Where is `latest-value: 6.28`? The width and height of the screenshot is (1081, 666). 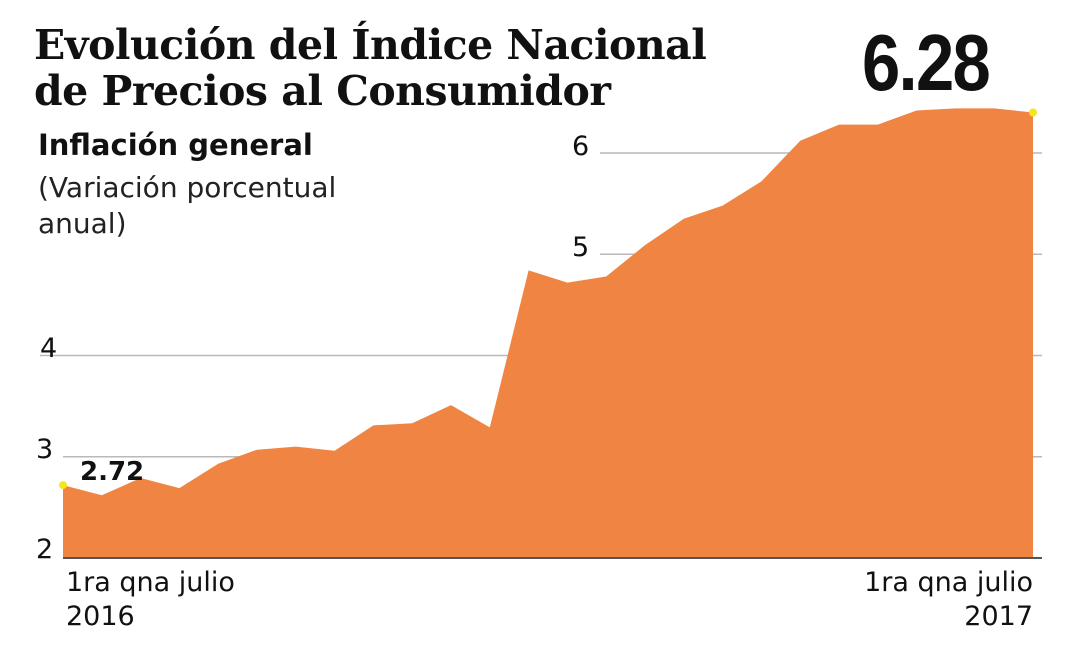
latest-value: 6.28 is located at coordinates (926, 62).